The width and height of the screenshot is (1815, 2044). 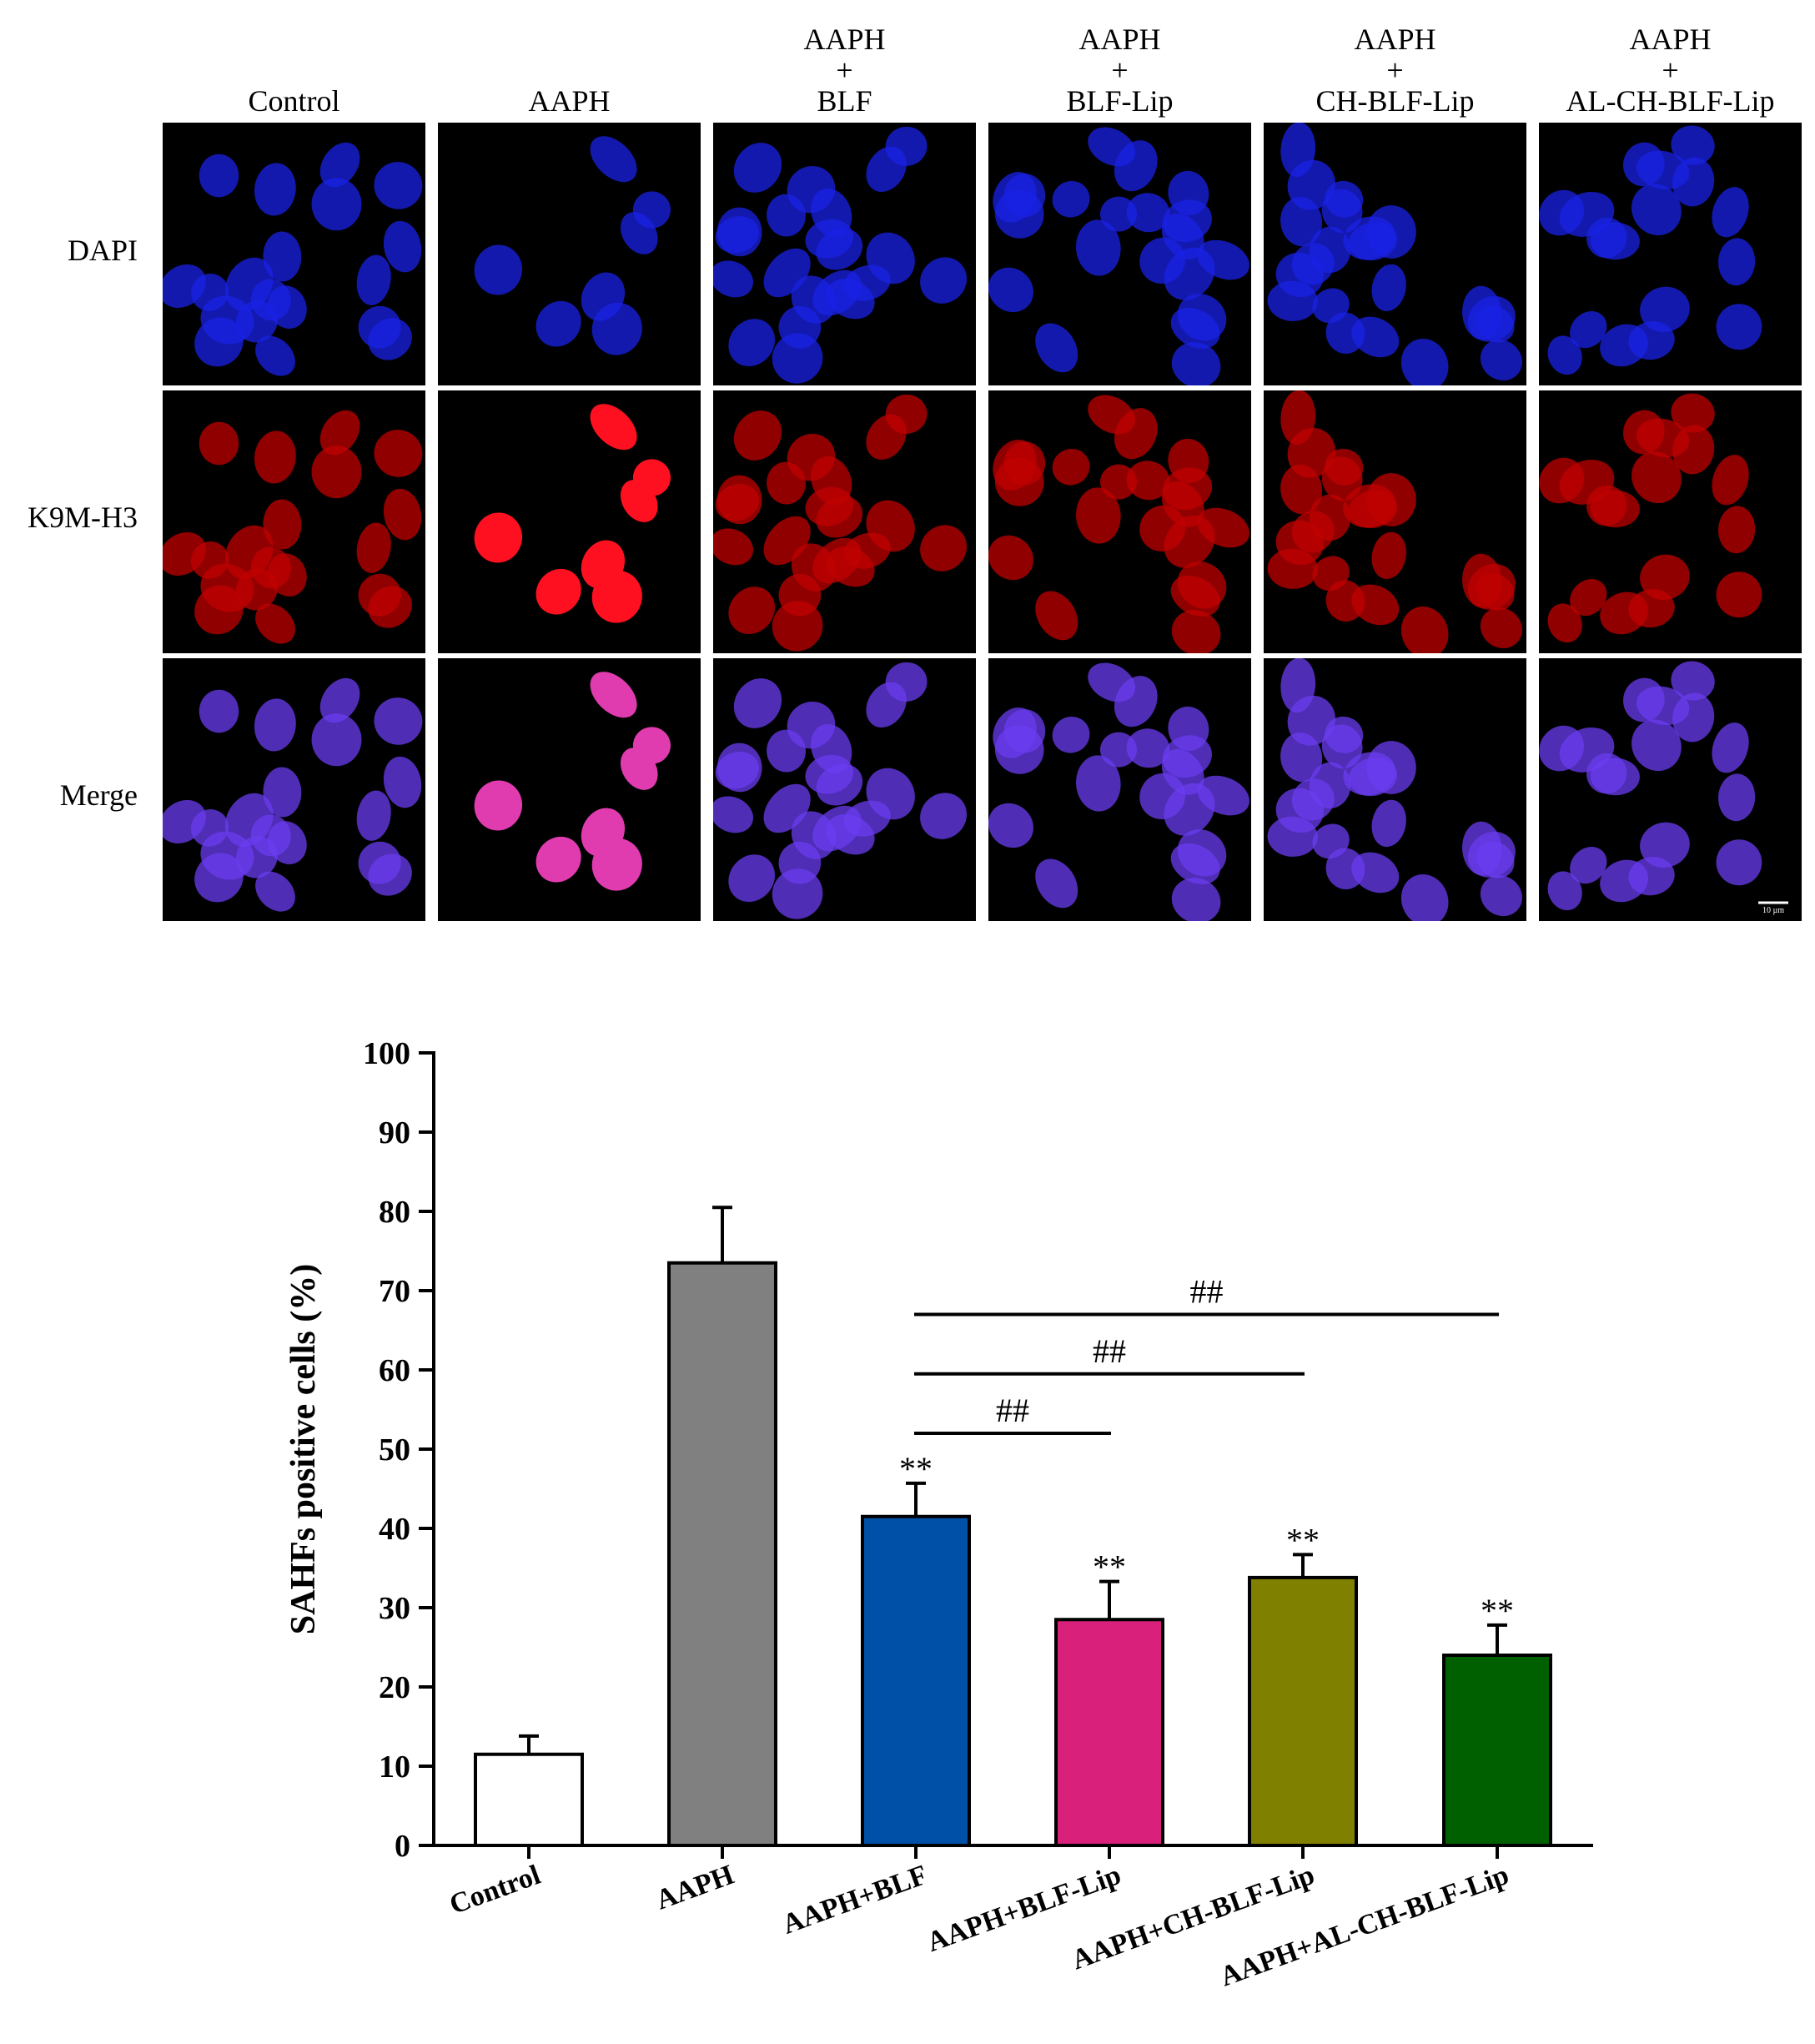 I want to click on micrograph-background, so click(x=569, y=789).